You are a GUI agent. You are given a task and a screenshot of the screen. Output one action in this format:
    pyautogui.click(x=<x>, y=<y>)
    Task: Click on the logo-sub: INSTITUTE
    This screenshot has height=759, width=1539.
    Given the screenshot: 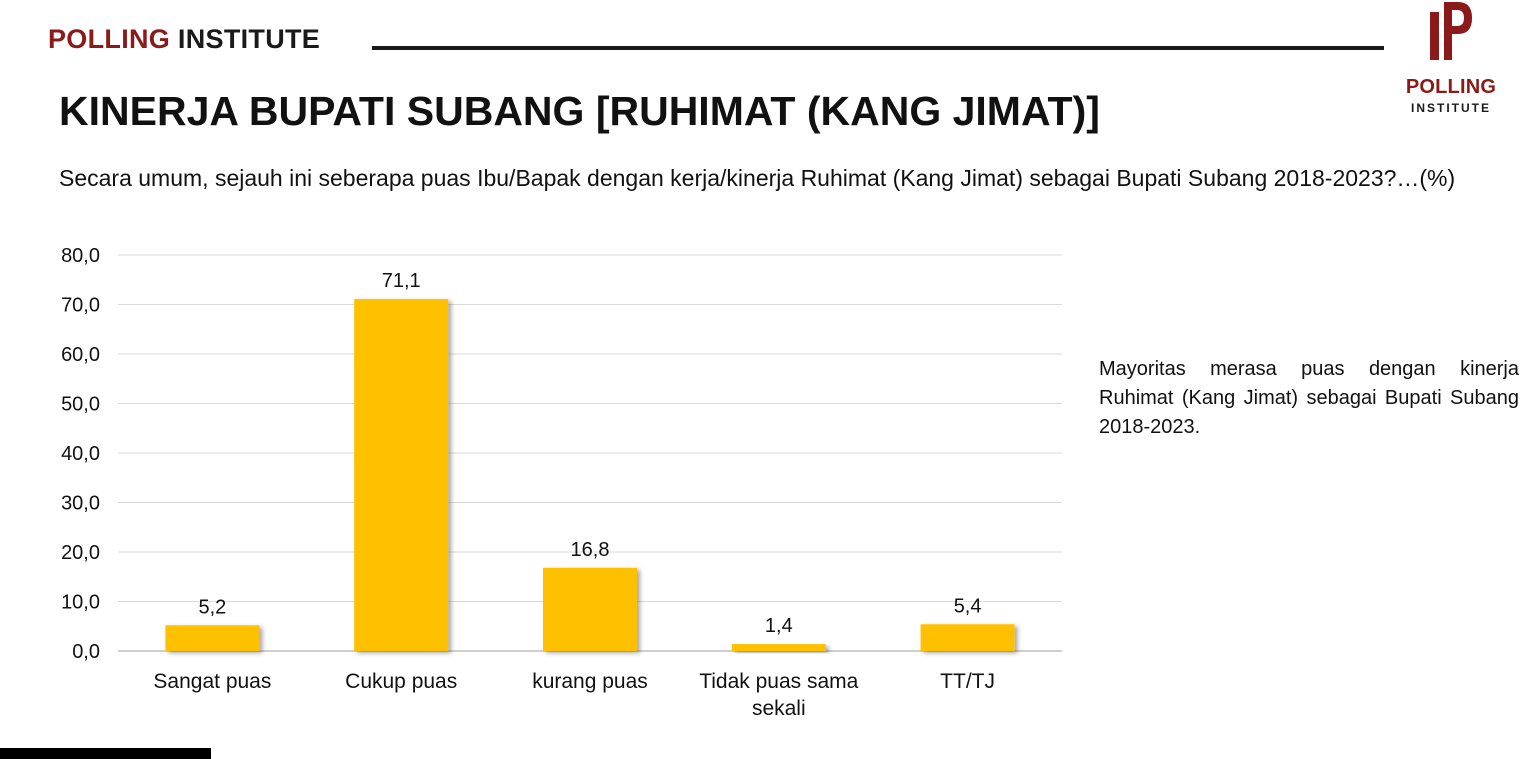 What is the action you would take?
    pyautogui.click(x=1451, y=108)
    